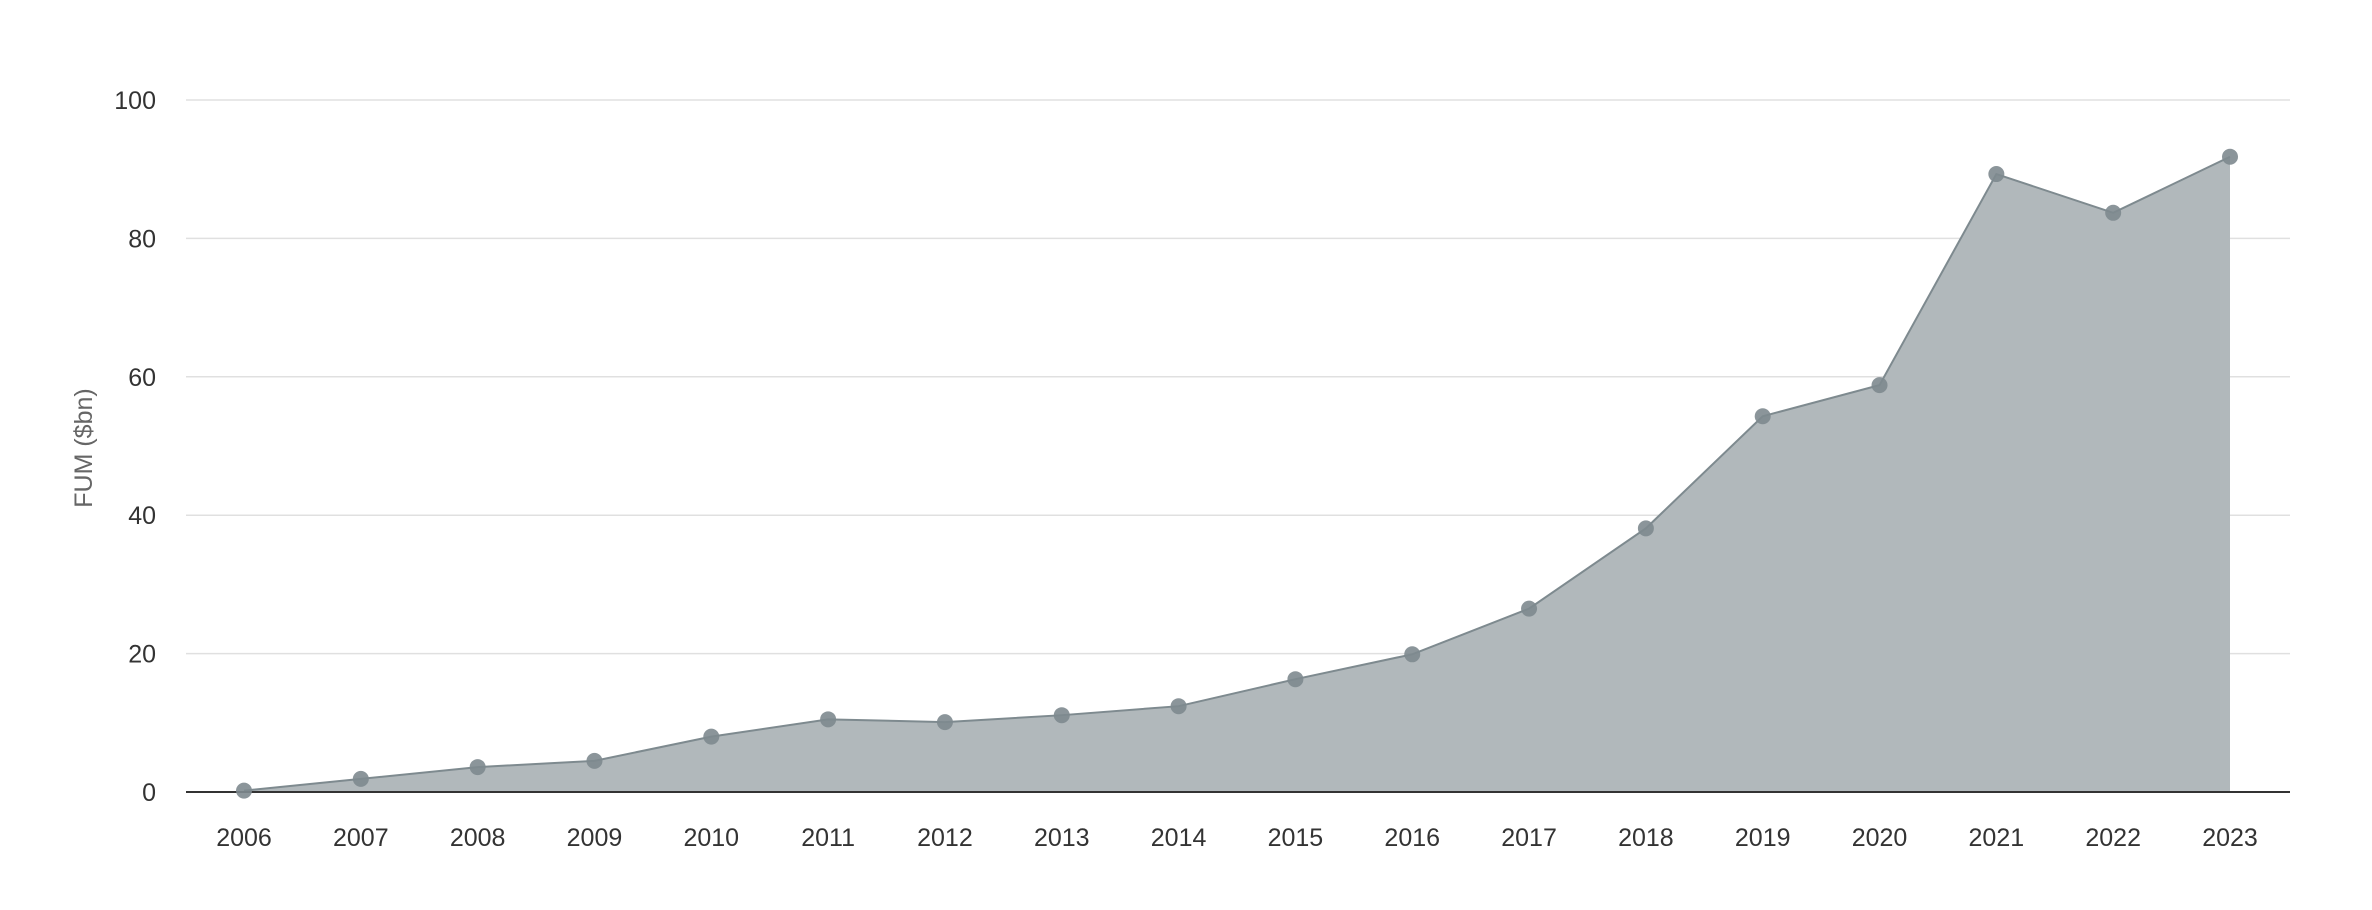  Describe the element at coordinates (135, 101) in the screenshot. I see `y-tick-label: 100` at that location.